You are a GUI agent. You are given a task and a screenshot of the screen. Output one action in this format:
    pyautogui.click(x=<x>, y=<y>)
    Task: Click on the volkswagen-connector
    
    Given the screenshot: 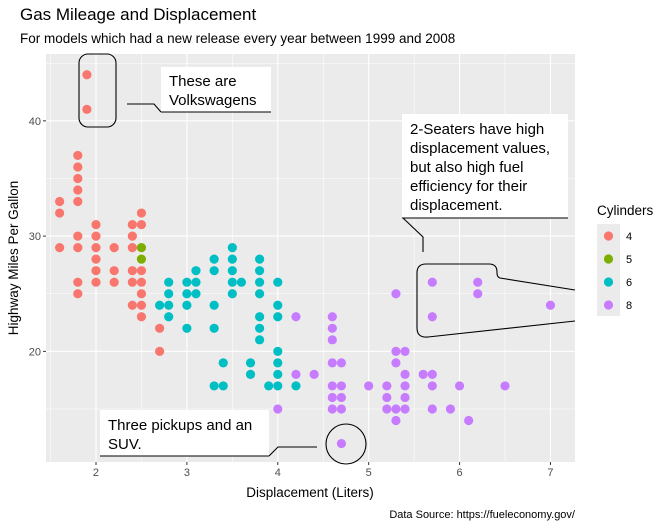 What is the action you would take?
    pyautogui.click(x=144, y=108)
    